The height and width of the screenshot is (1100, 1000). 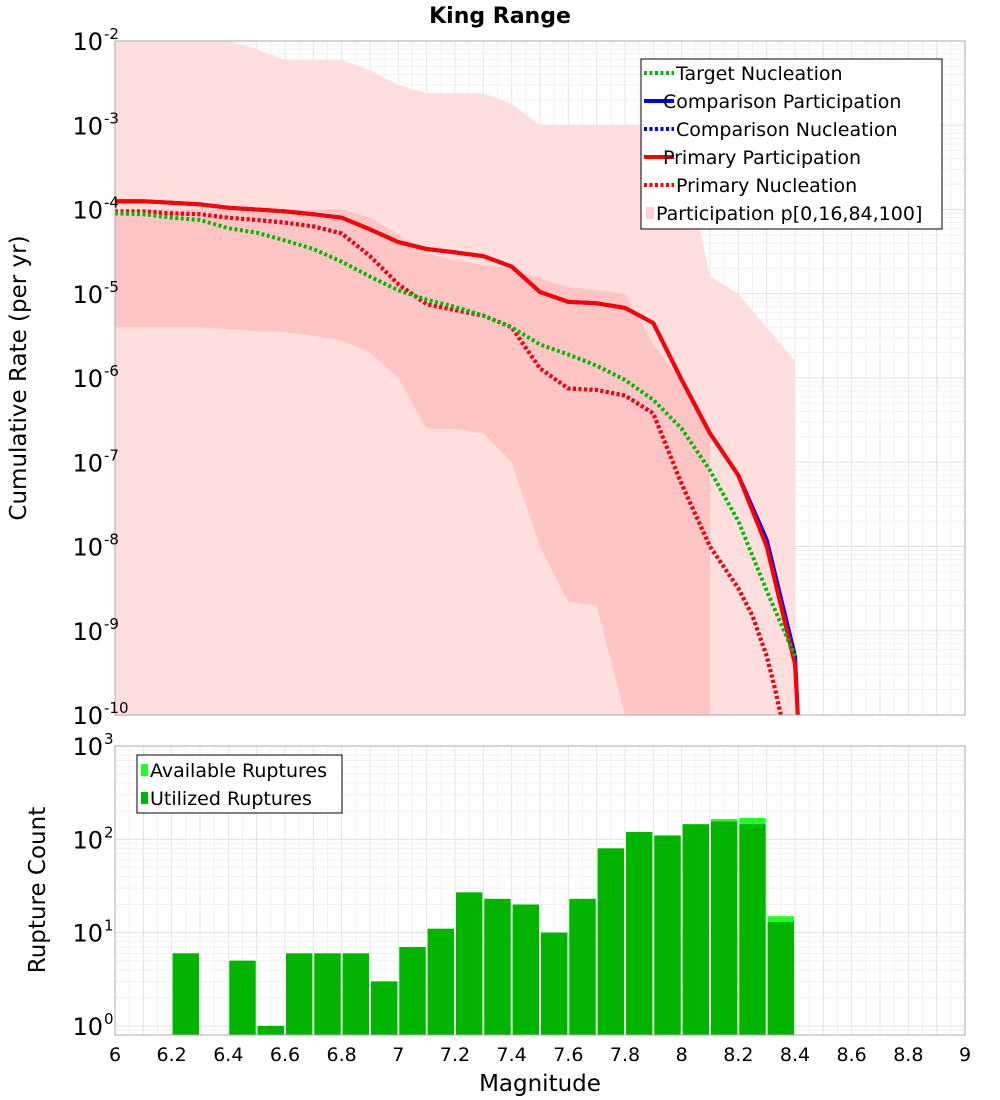 What do you see at coordinates (109, 832) in the screenshot?
I see `count-y-tick-exponent: 2` at bounding box center [109, 832].